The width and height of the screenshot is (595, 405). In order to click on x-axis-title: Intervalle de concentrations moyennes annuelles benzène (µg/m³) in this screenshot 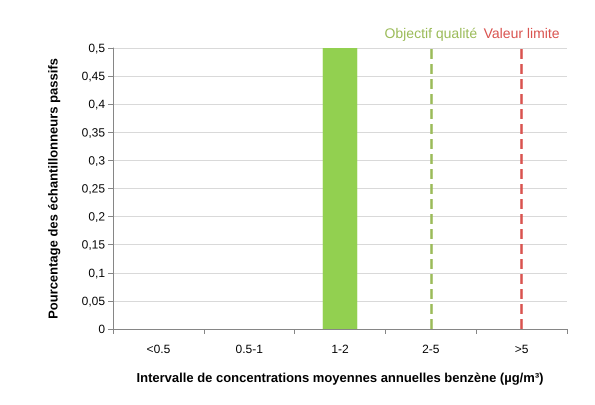, I will do `click(340, 377)`.